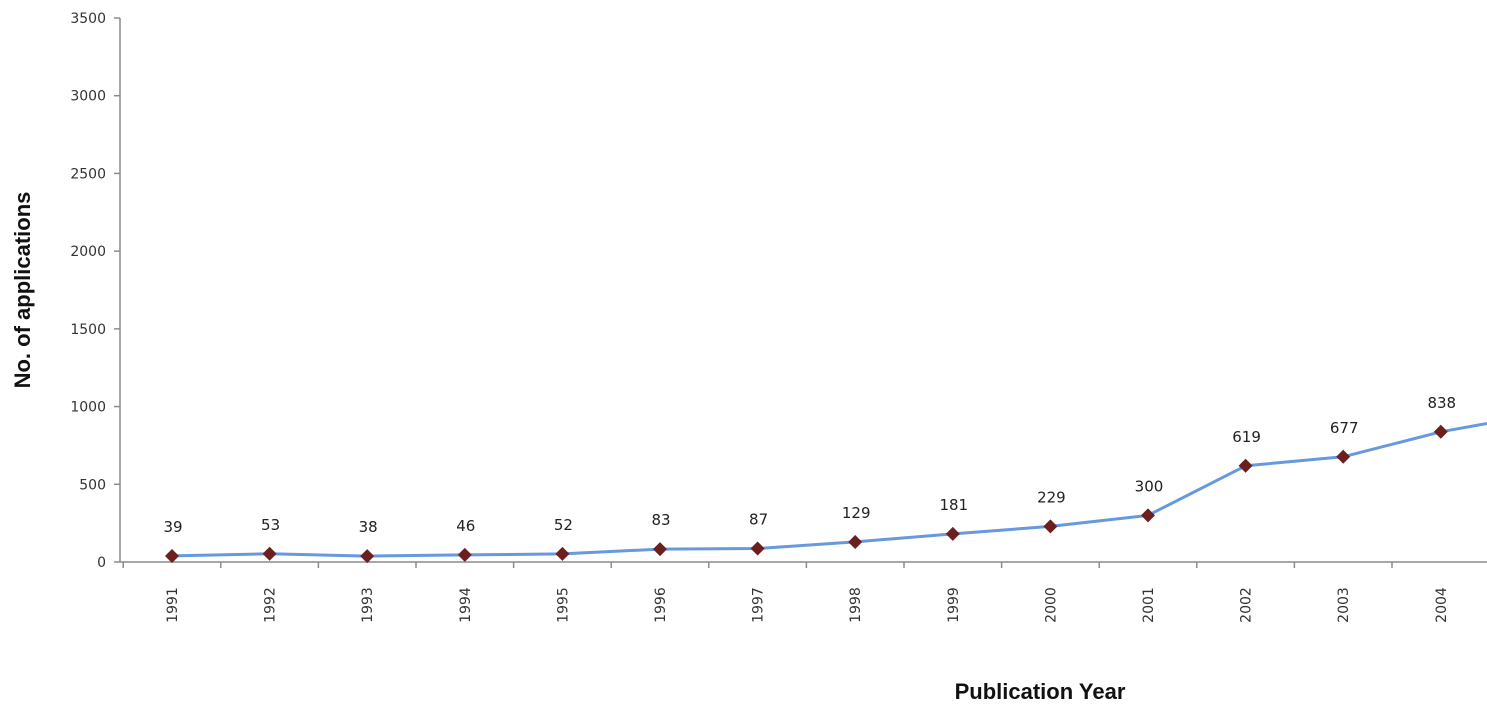 This screenshot has width=1487, height=709. Describe the element at coordinates (1040, 691) in the screenshot. I see `x-axis-title: Publication Year` at that location.